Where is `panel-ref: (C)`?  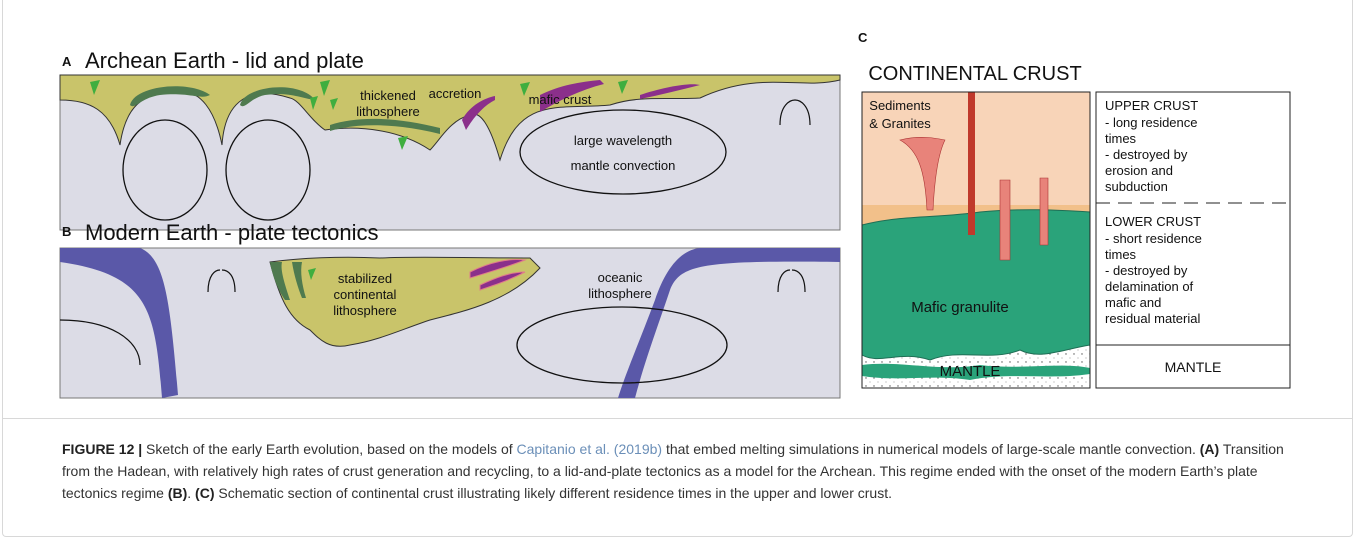
panel-ref: (C) is located at coordinates (205, 493).